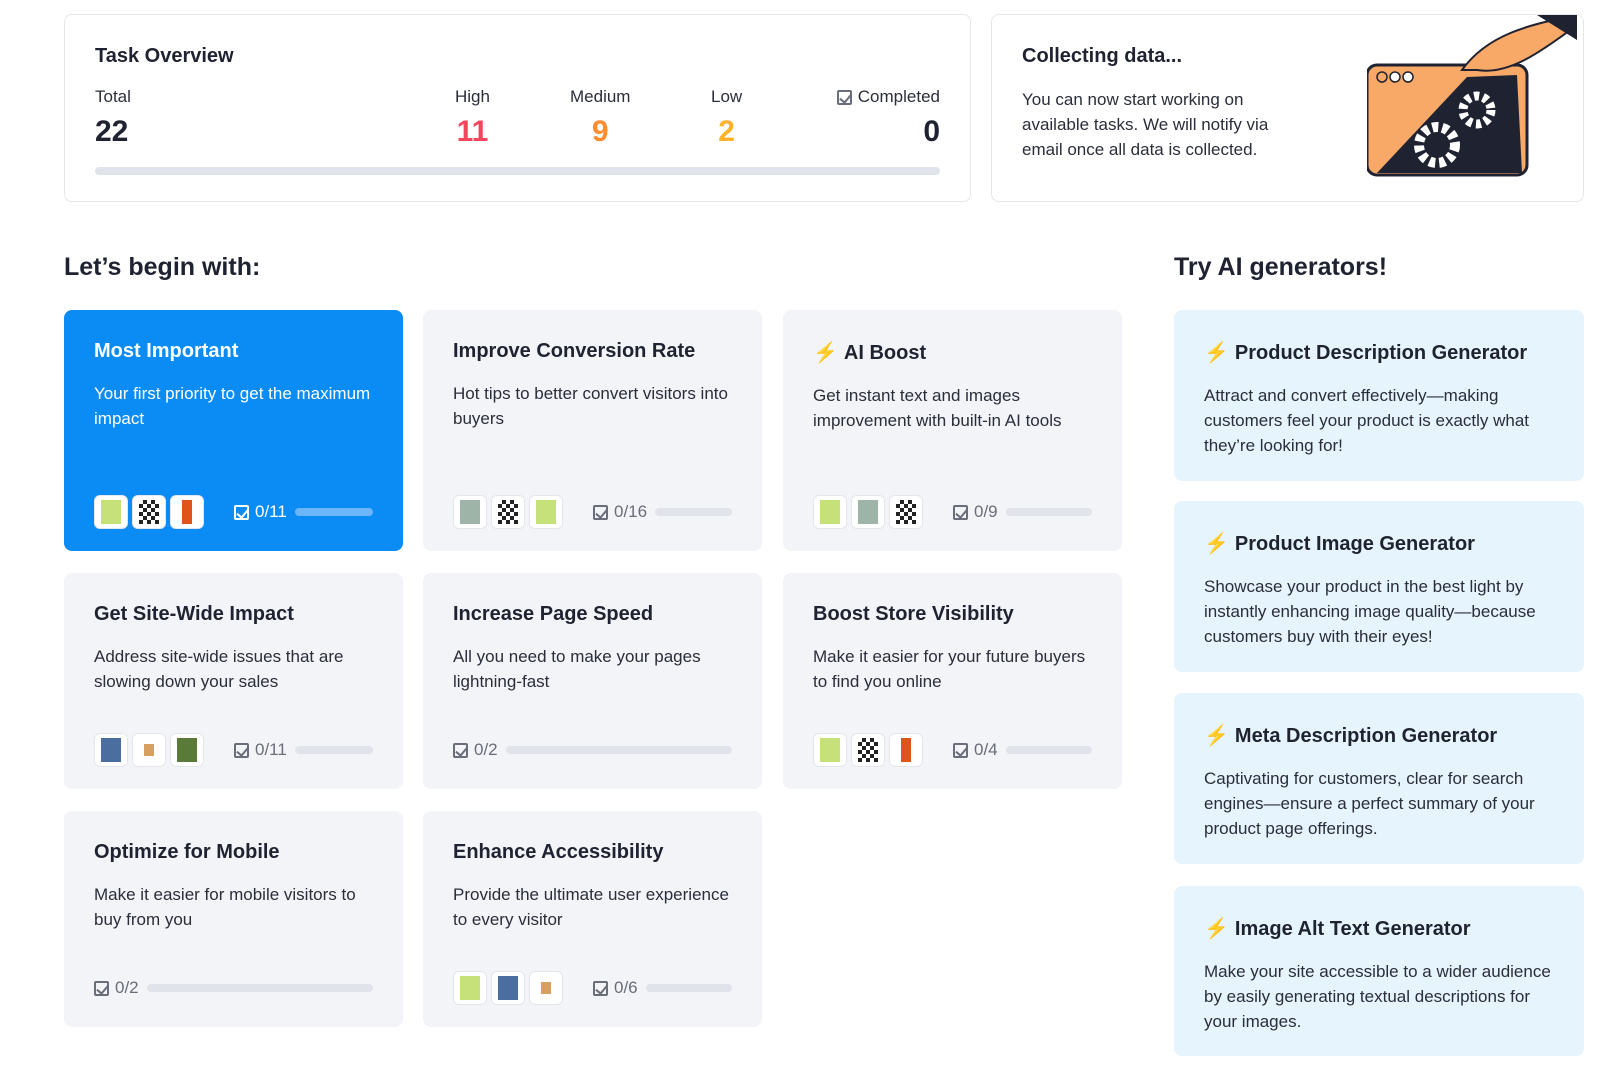 This screenshot has height=1085, width=1600. I want to click on ai-card-title: Image Alt Text Generator, so click(1352, 929).